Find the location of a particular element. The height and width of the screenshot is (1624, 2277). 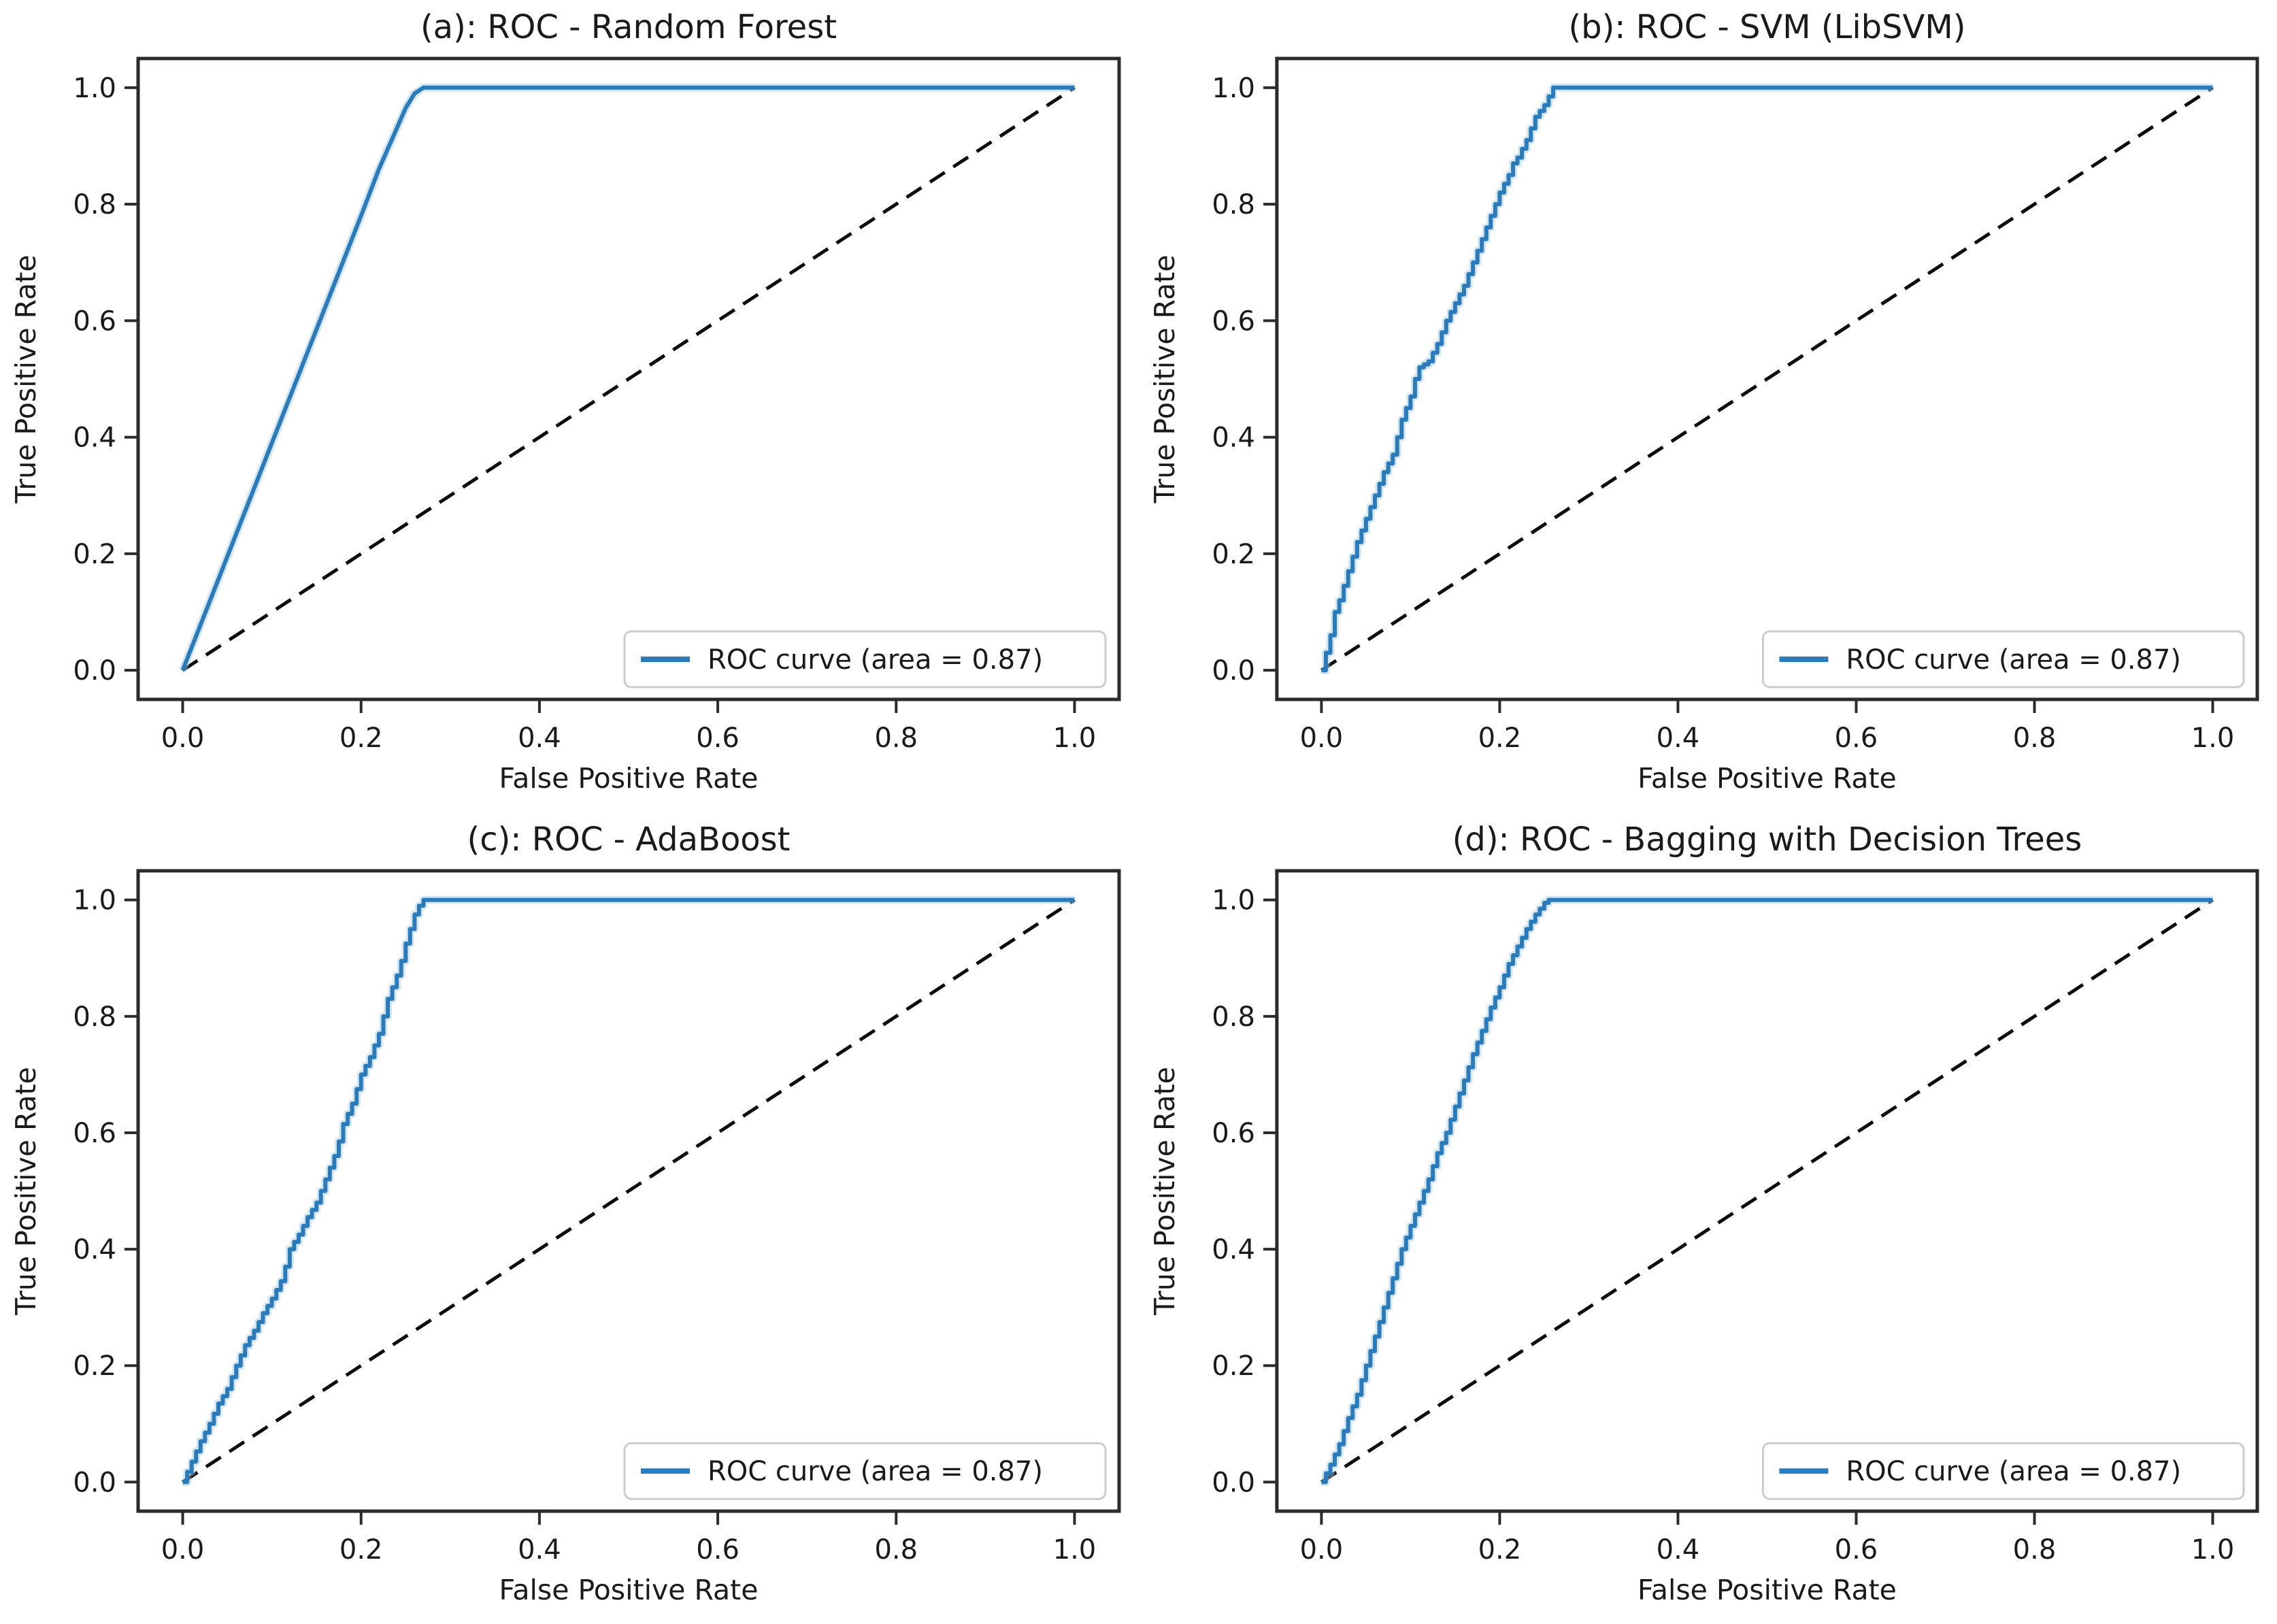

plot-title: (d): ROC - Bagging with Decision Trees is located at coordinates (1767, 840).